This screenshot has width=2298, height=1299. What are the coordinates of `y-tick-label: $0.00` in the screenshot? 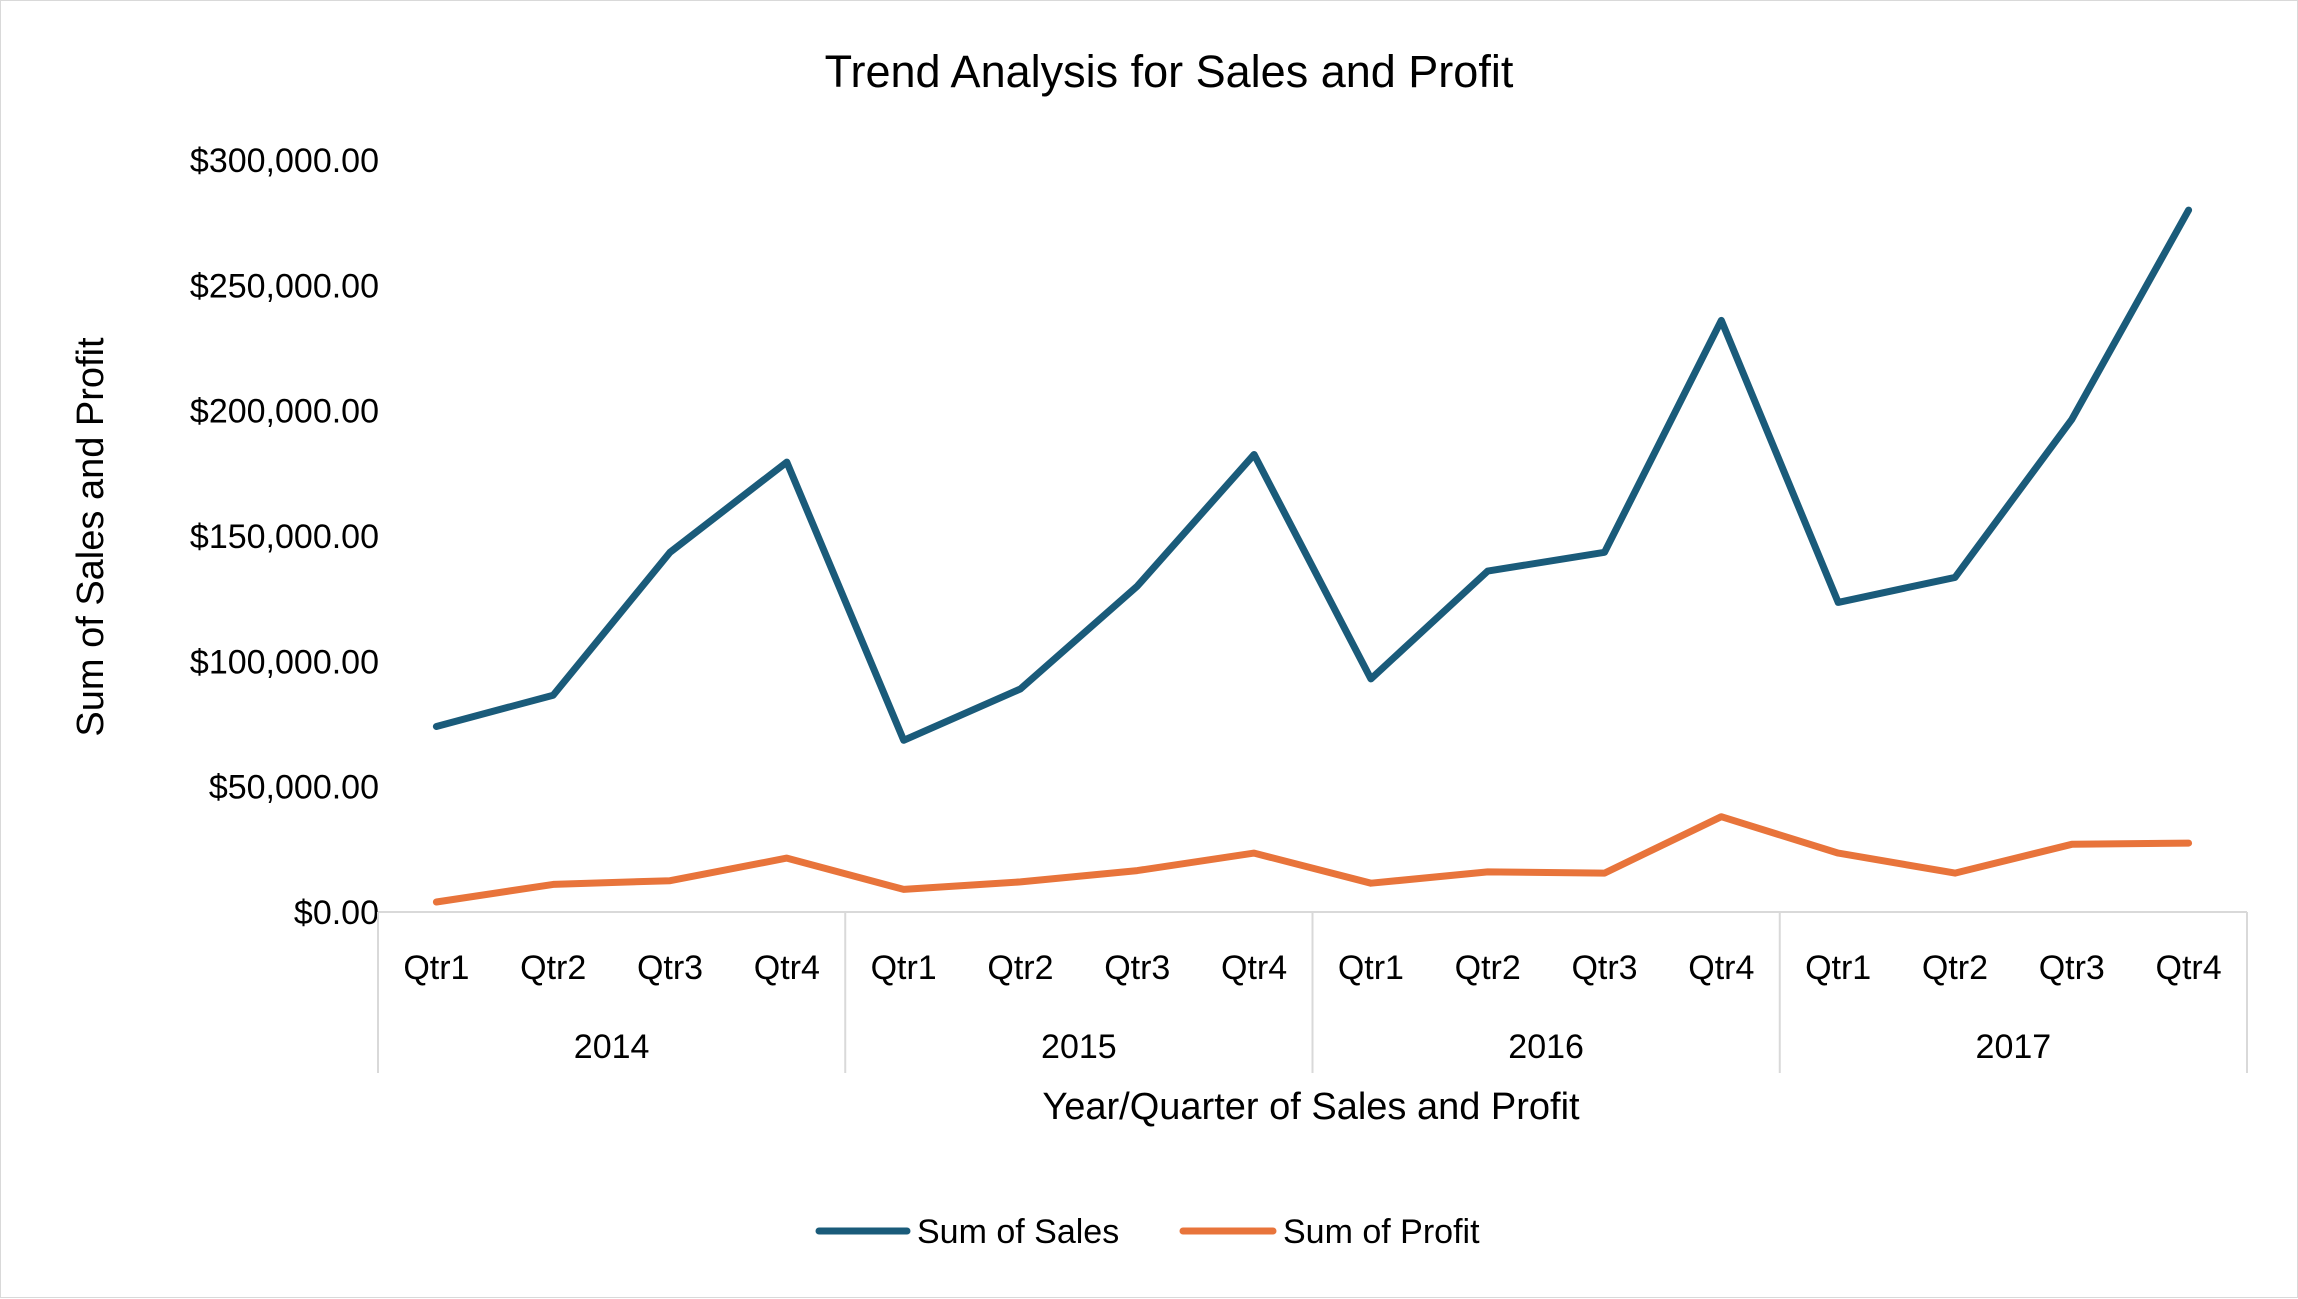 It's located at (336, 913).